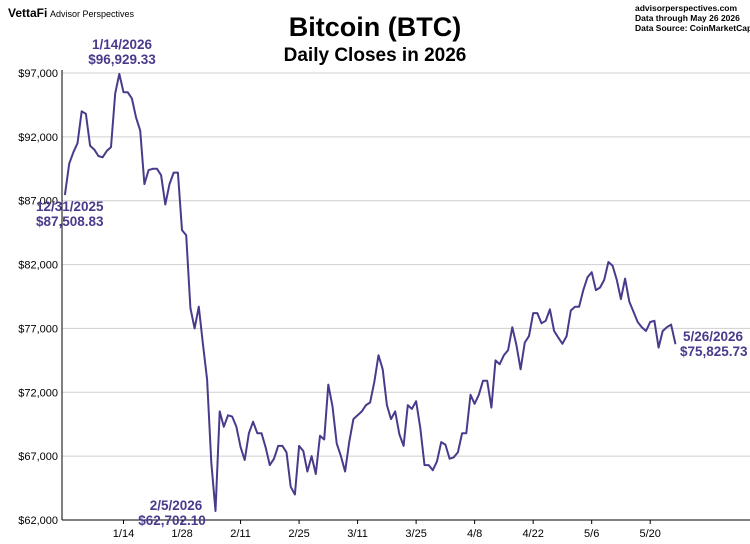  I want to click on annotation-start: 12/31/2025 $87,508.83, so click(70, 214).